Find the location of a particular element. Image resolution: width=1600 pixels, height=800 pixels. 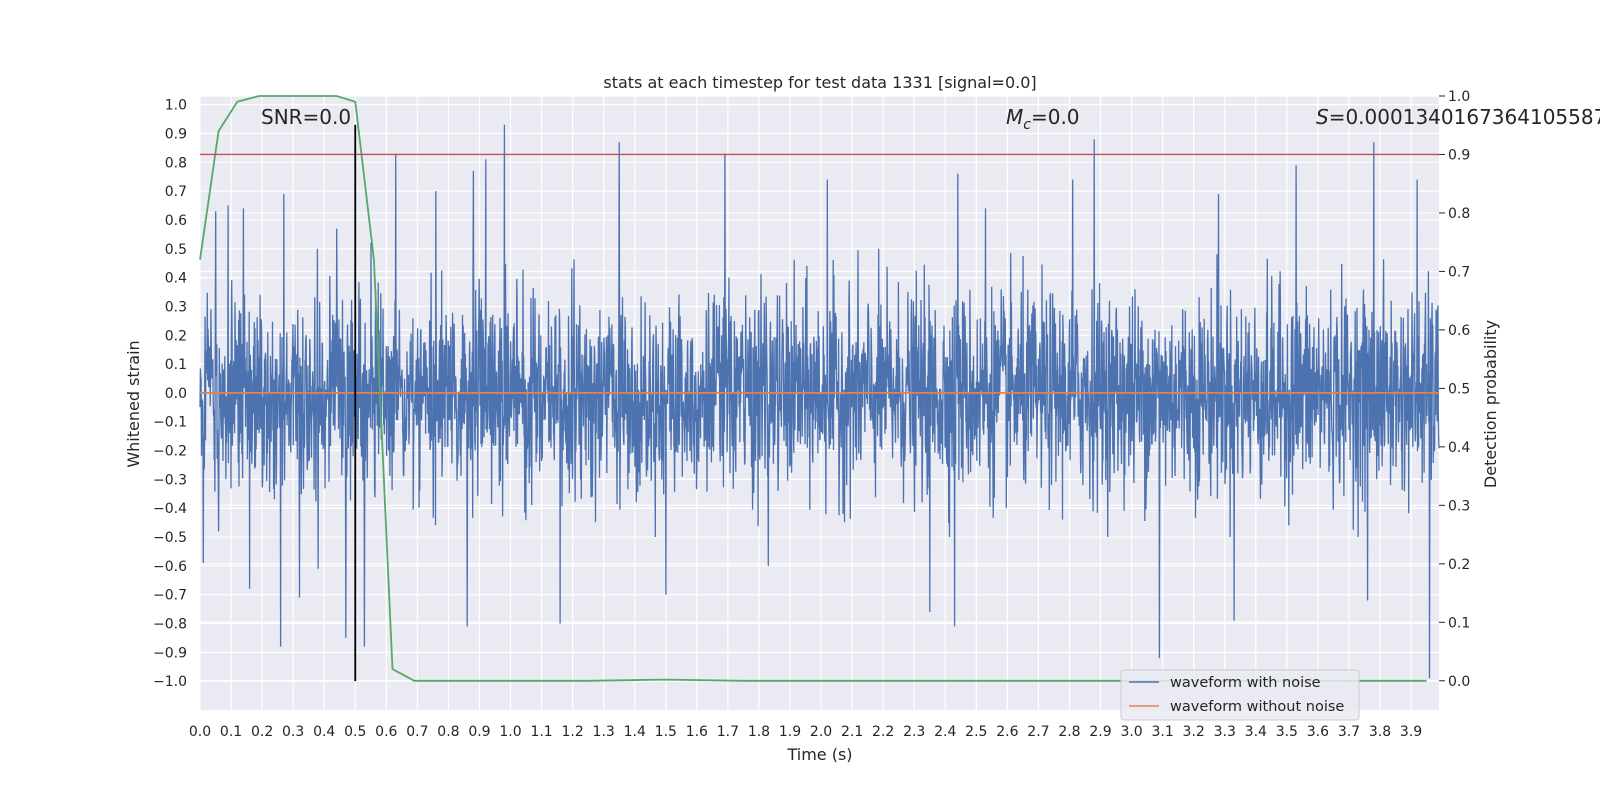

x-tick-label: 0.8 is located at coordinates (448, 732).